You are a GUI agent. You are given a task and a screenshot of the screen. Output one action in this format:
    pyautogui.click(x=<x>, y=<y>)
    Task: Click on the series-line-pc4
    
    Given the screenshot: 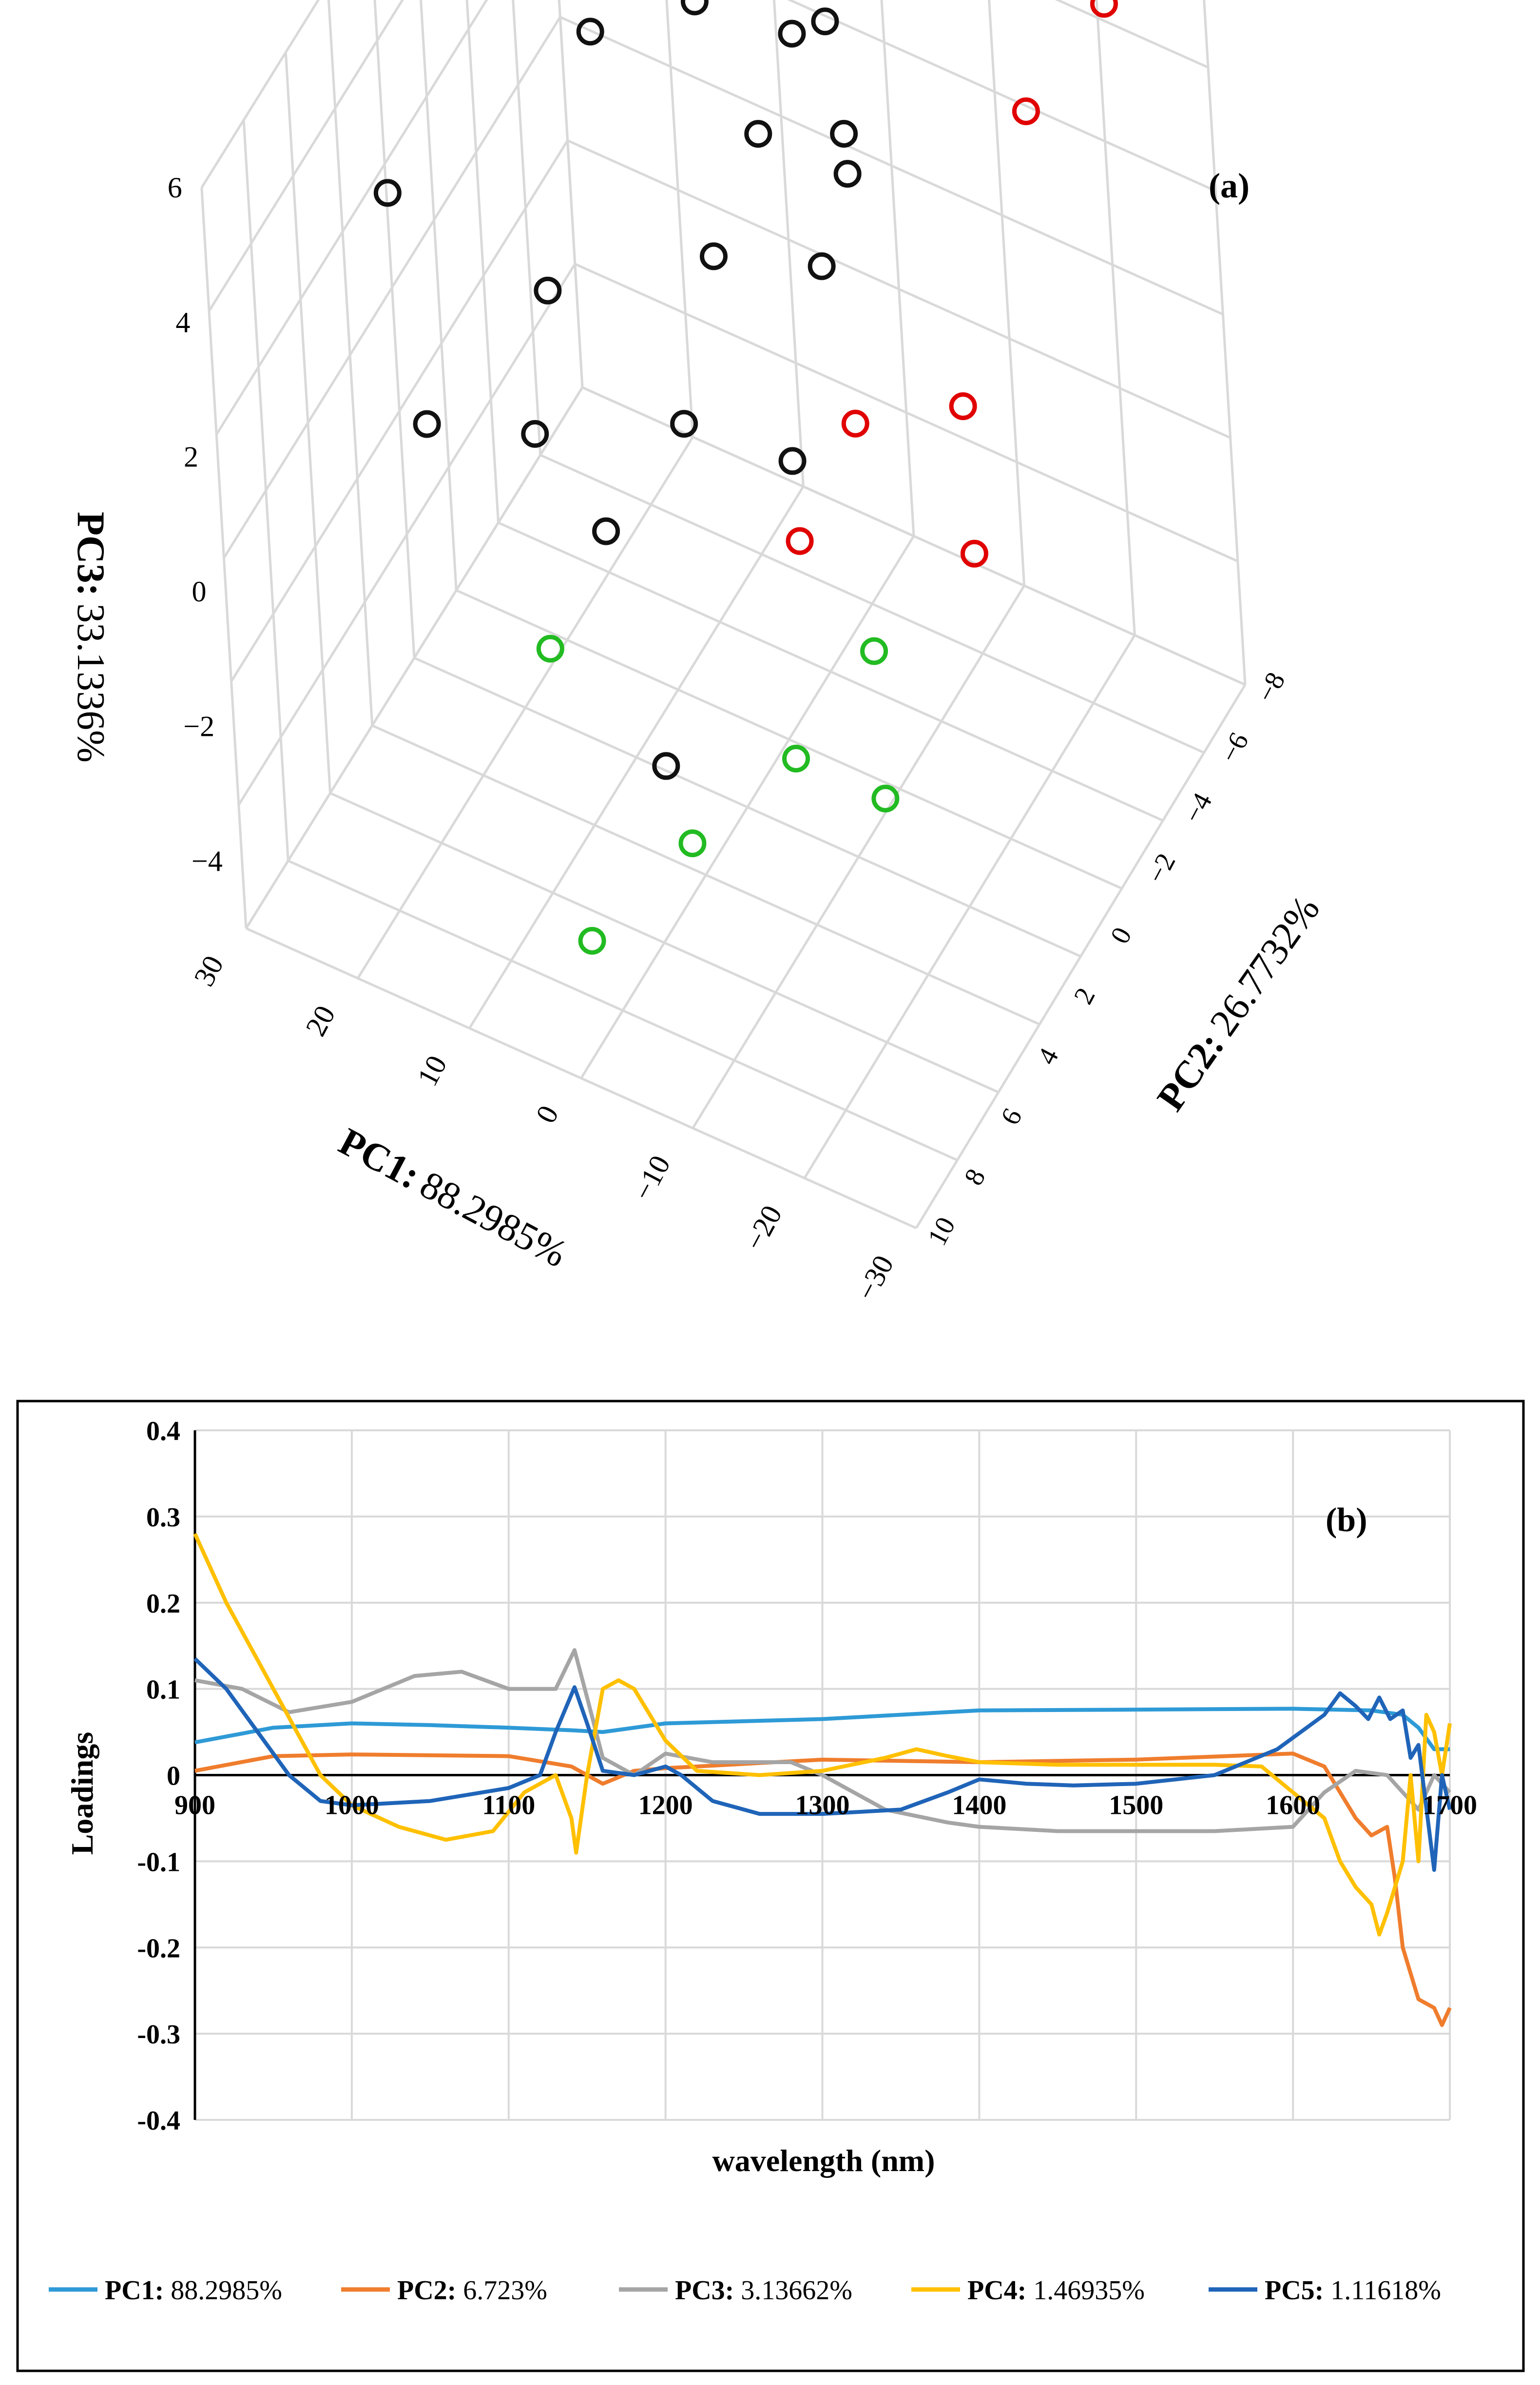 What is the action you would take?
    pyautogui.click(x=822, y=1735)
    